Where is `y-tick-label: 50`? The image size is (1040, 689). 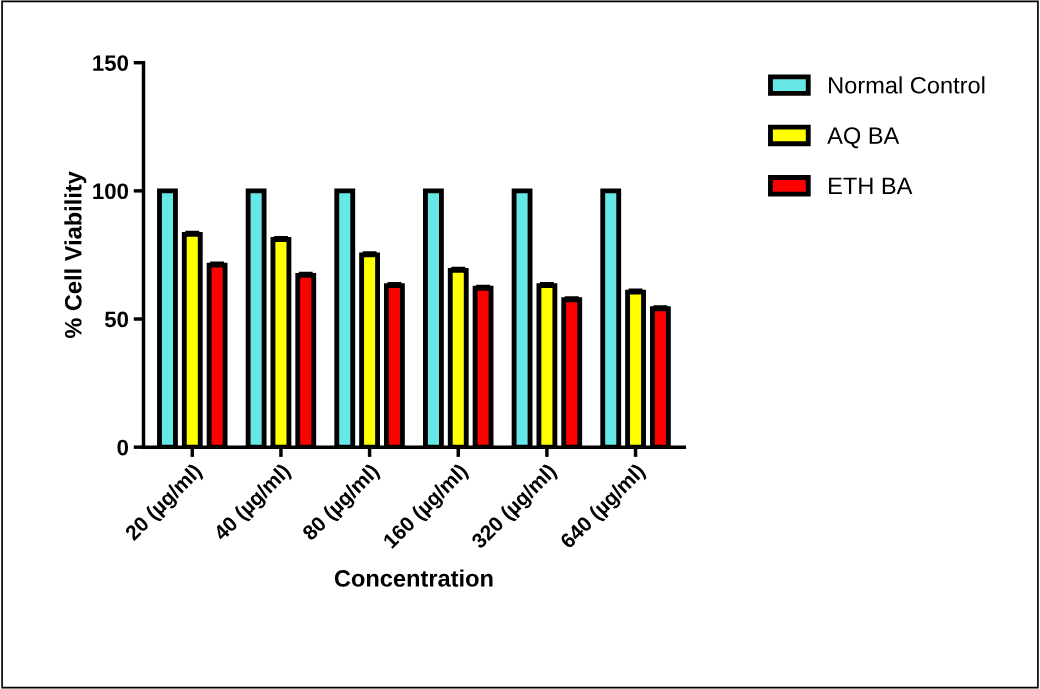
y-tick-label: 50 is located at coordinates (116, 319).